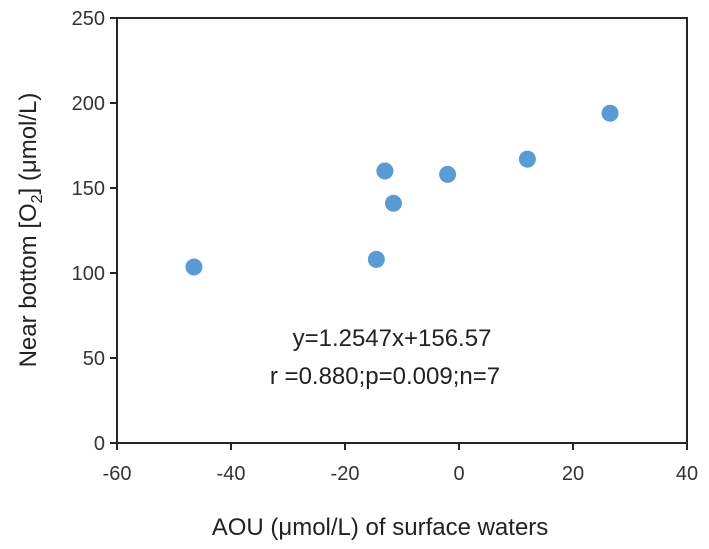 The width and height of the screenshot is (709, 549). I want to click on x-tick-label: -40, so click(231, 474).